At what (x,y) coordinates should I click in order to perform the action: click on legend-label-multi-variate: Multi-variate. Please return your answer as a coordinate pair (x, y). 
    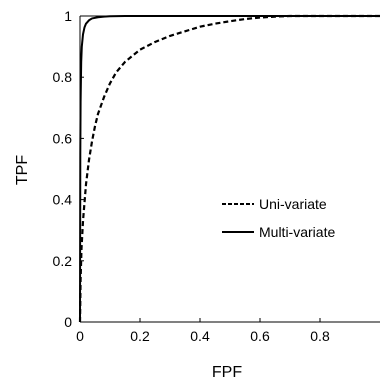
    Looking at the image, I should click on (297, 232).